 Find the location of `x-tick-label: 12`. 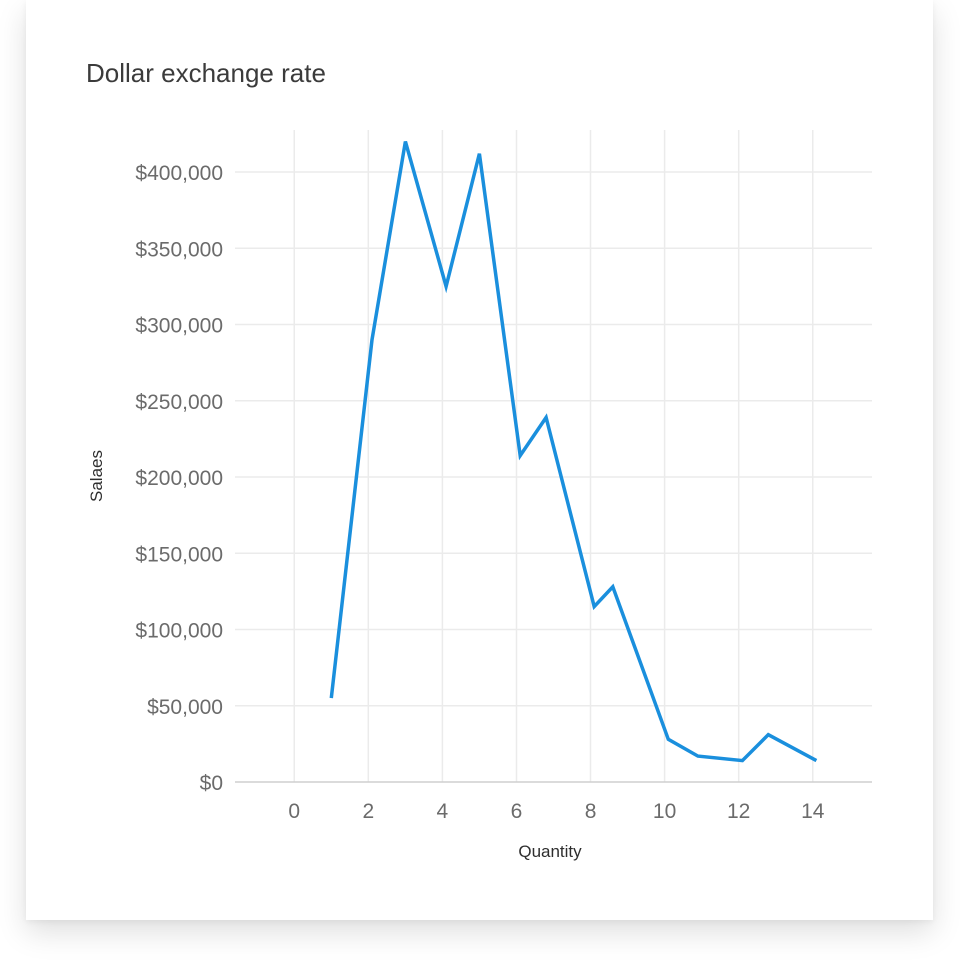

x-tick-label: 12 is located at coordinates (738, 811).